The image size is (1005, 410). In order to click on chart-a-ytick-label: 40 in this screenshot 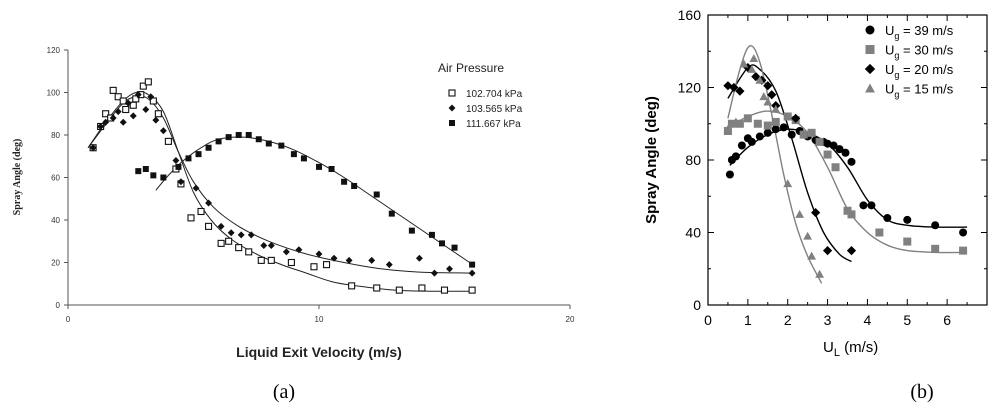, I will do `click(55, 220)`.